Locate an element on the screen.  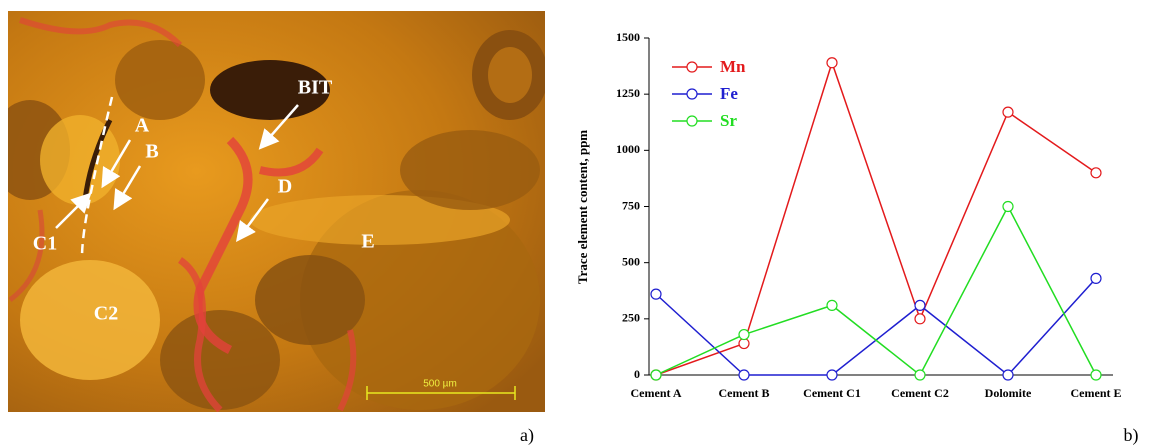
x-tick-label: Cement E is located at coordinates (1096, 393).